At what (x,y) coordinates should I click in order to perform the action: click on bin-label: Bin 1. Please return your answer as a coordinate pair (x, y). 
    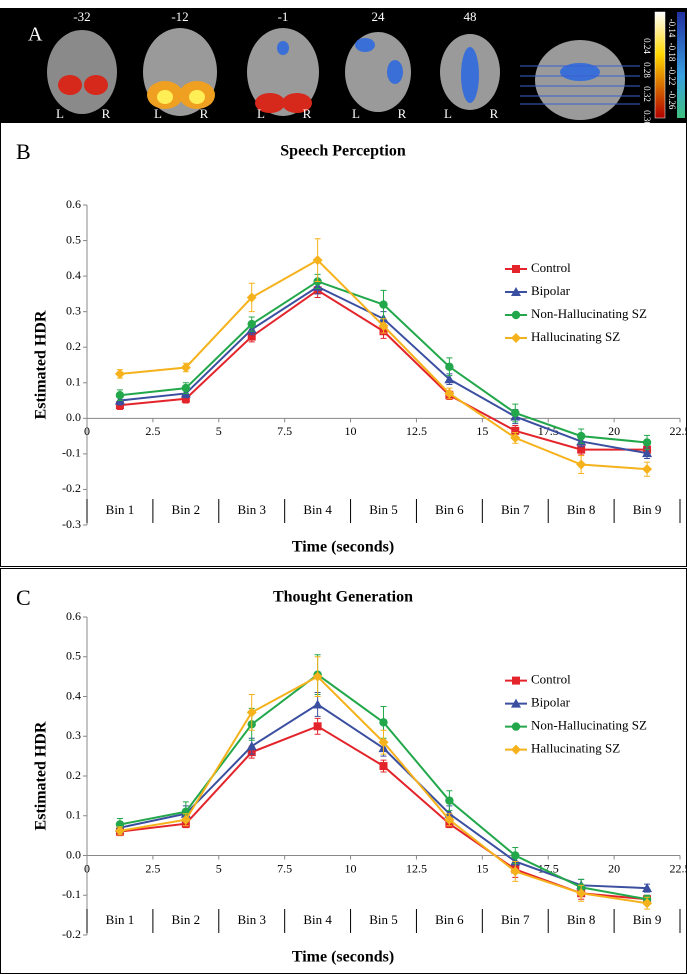
    Looking at the image, I should click on (120, 509).